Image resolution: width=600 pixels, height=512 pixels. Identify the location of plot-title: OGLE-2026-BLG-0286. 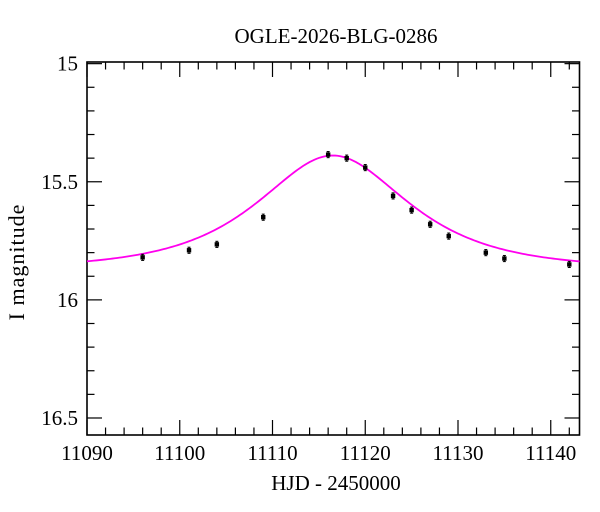
(336, 36).